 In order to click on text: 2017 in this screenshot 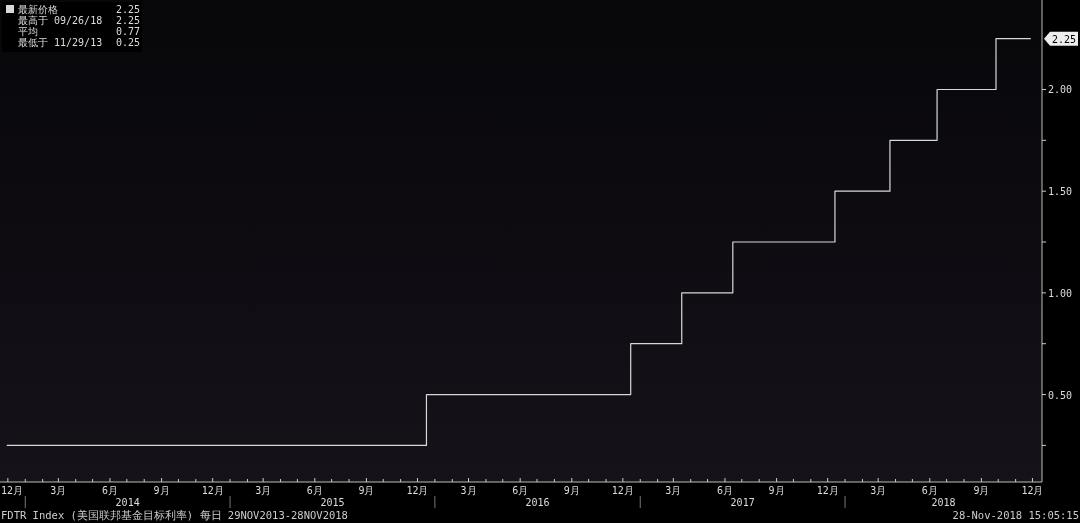, I will do `click(742, 502)`.